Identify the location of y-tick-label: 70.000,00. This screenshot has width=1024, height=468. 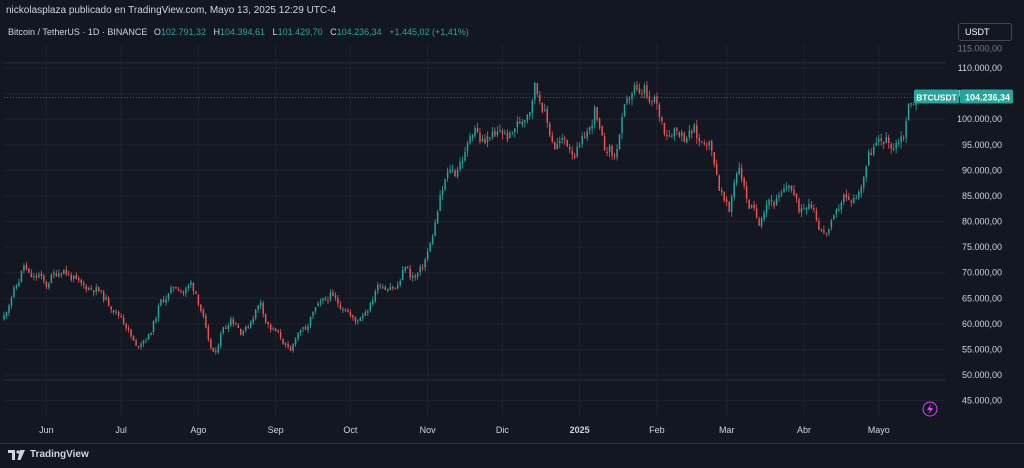
(982, 273).